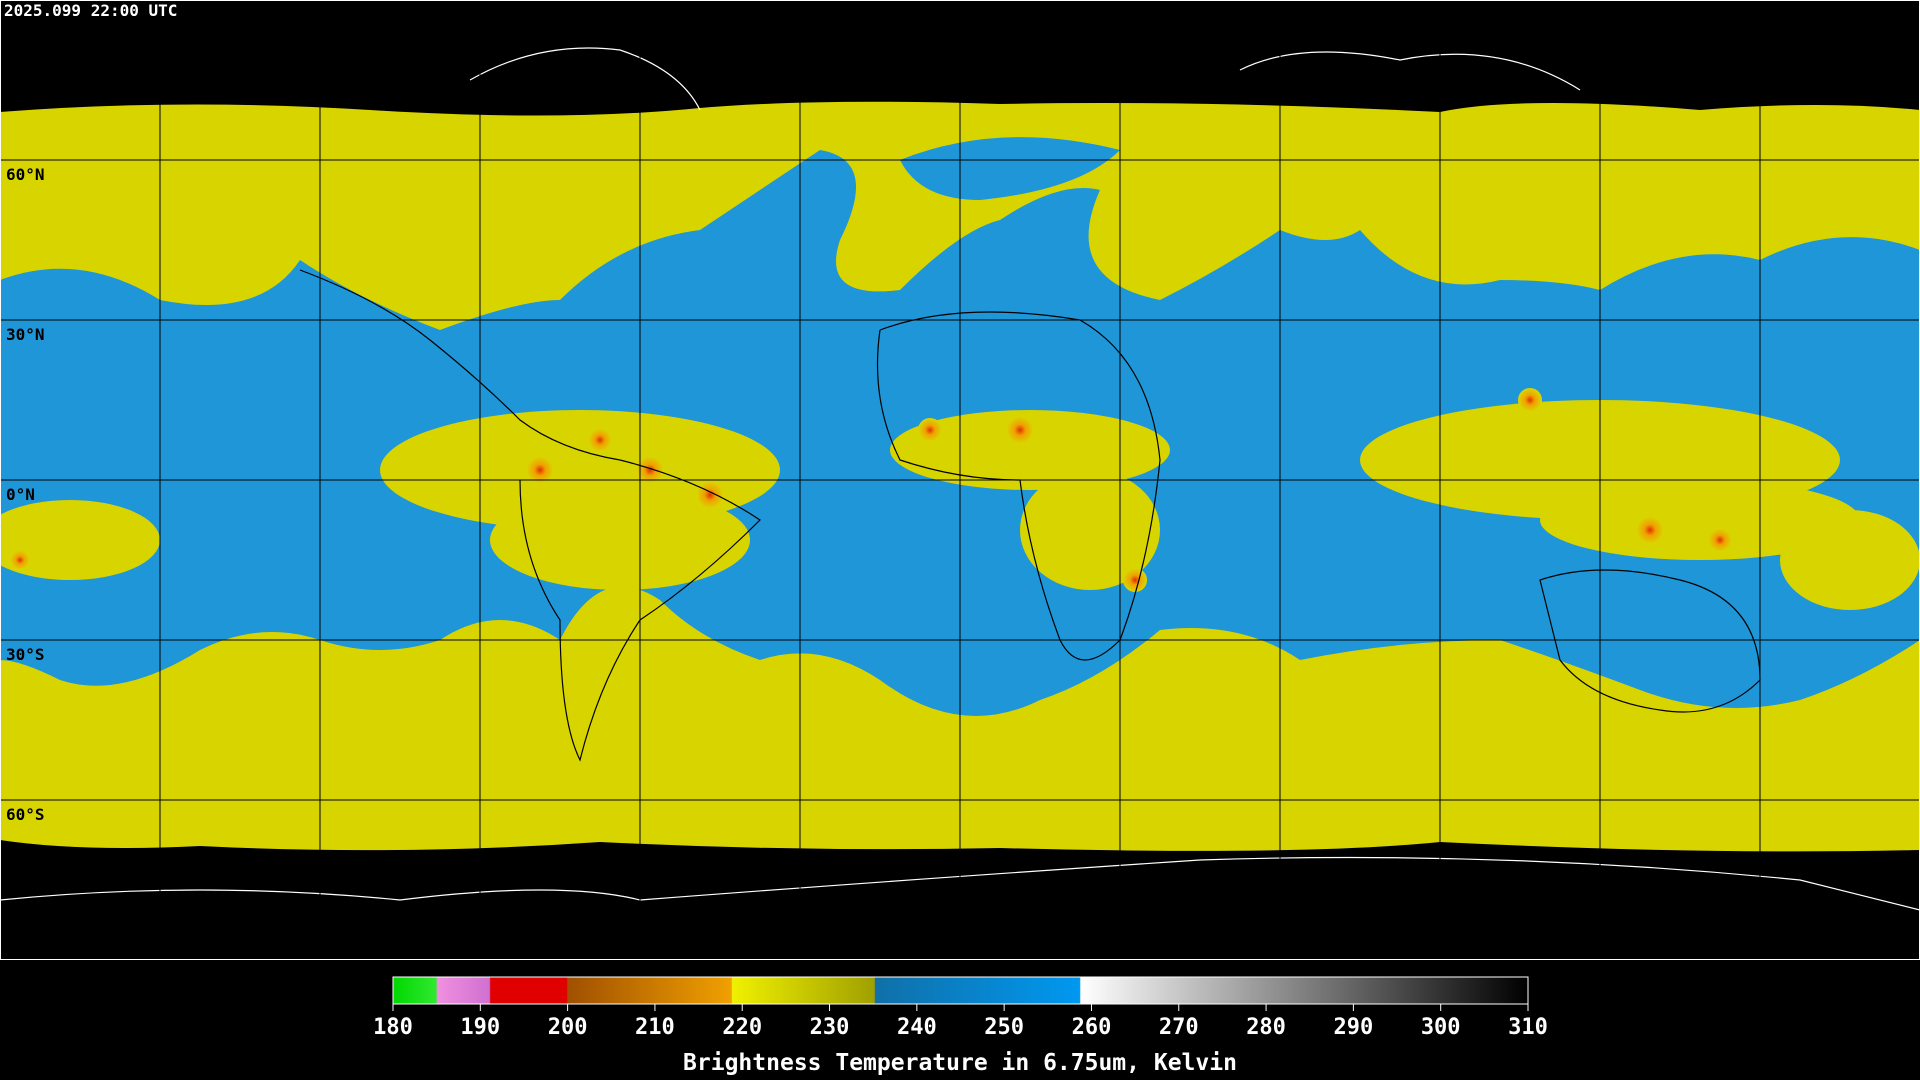  Describe the element at coordinates (480, 1027) in the screenshot. I see `colorbar-tick-label: 190` at that location.